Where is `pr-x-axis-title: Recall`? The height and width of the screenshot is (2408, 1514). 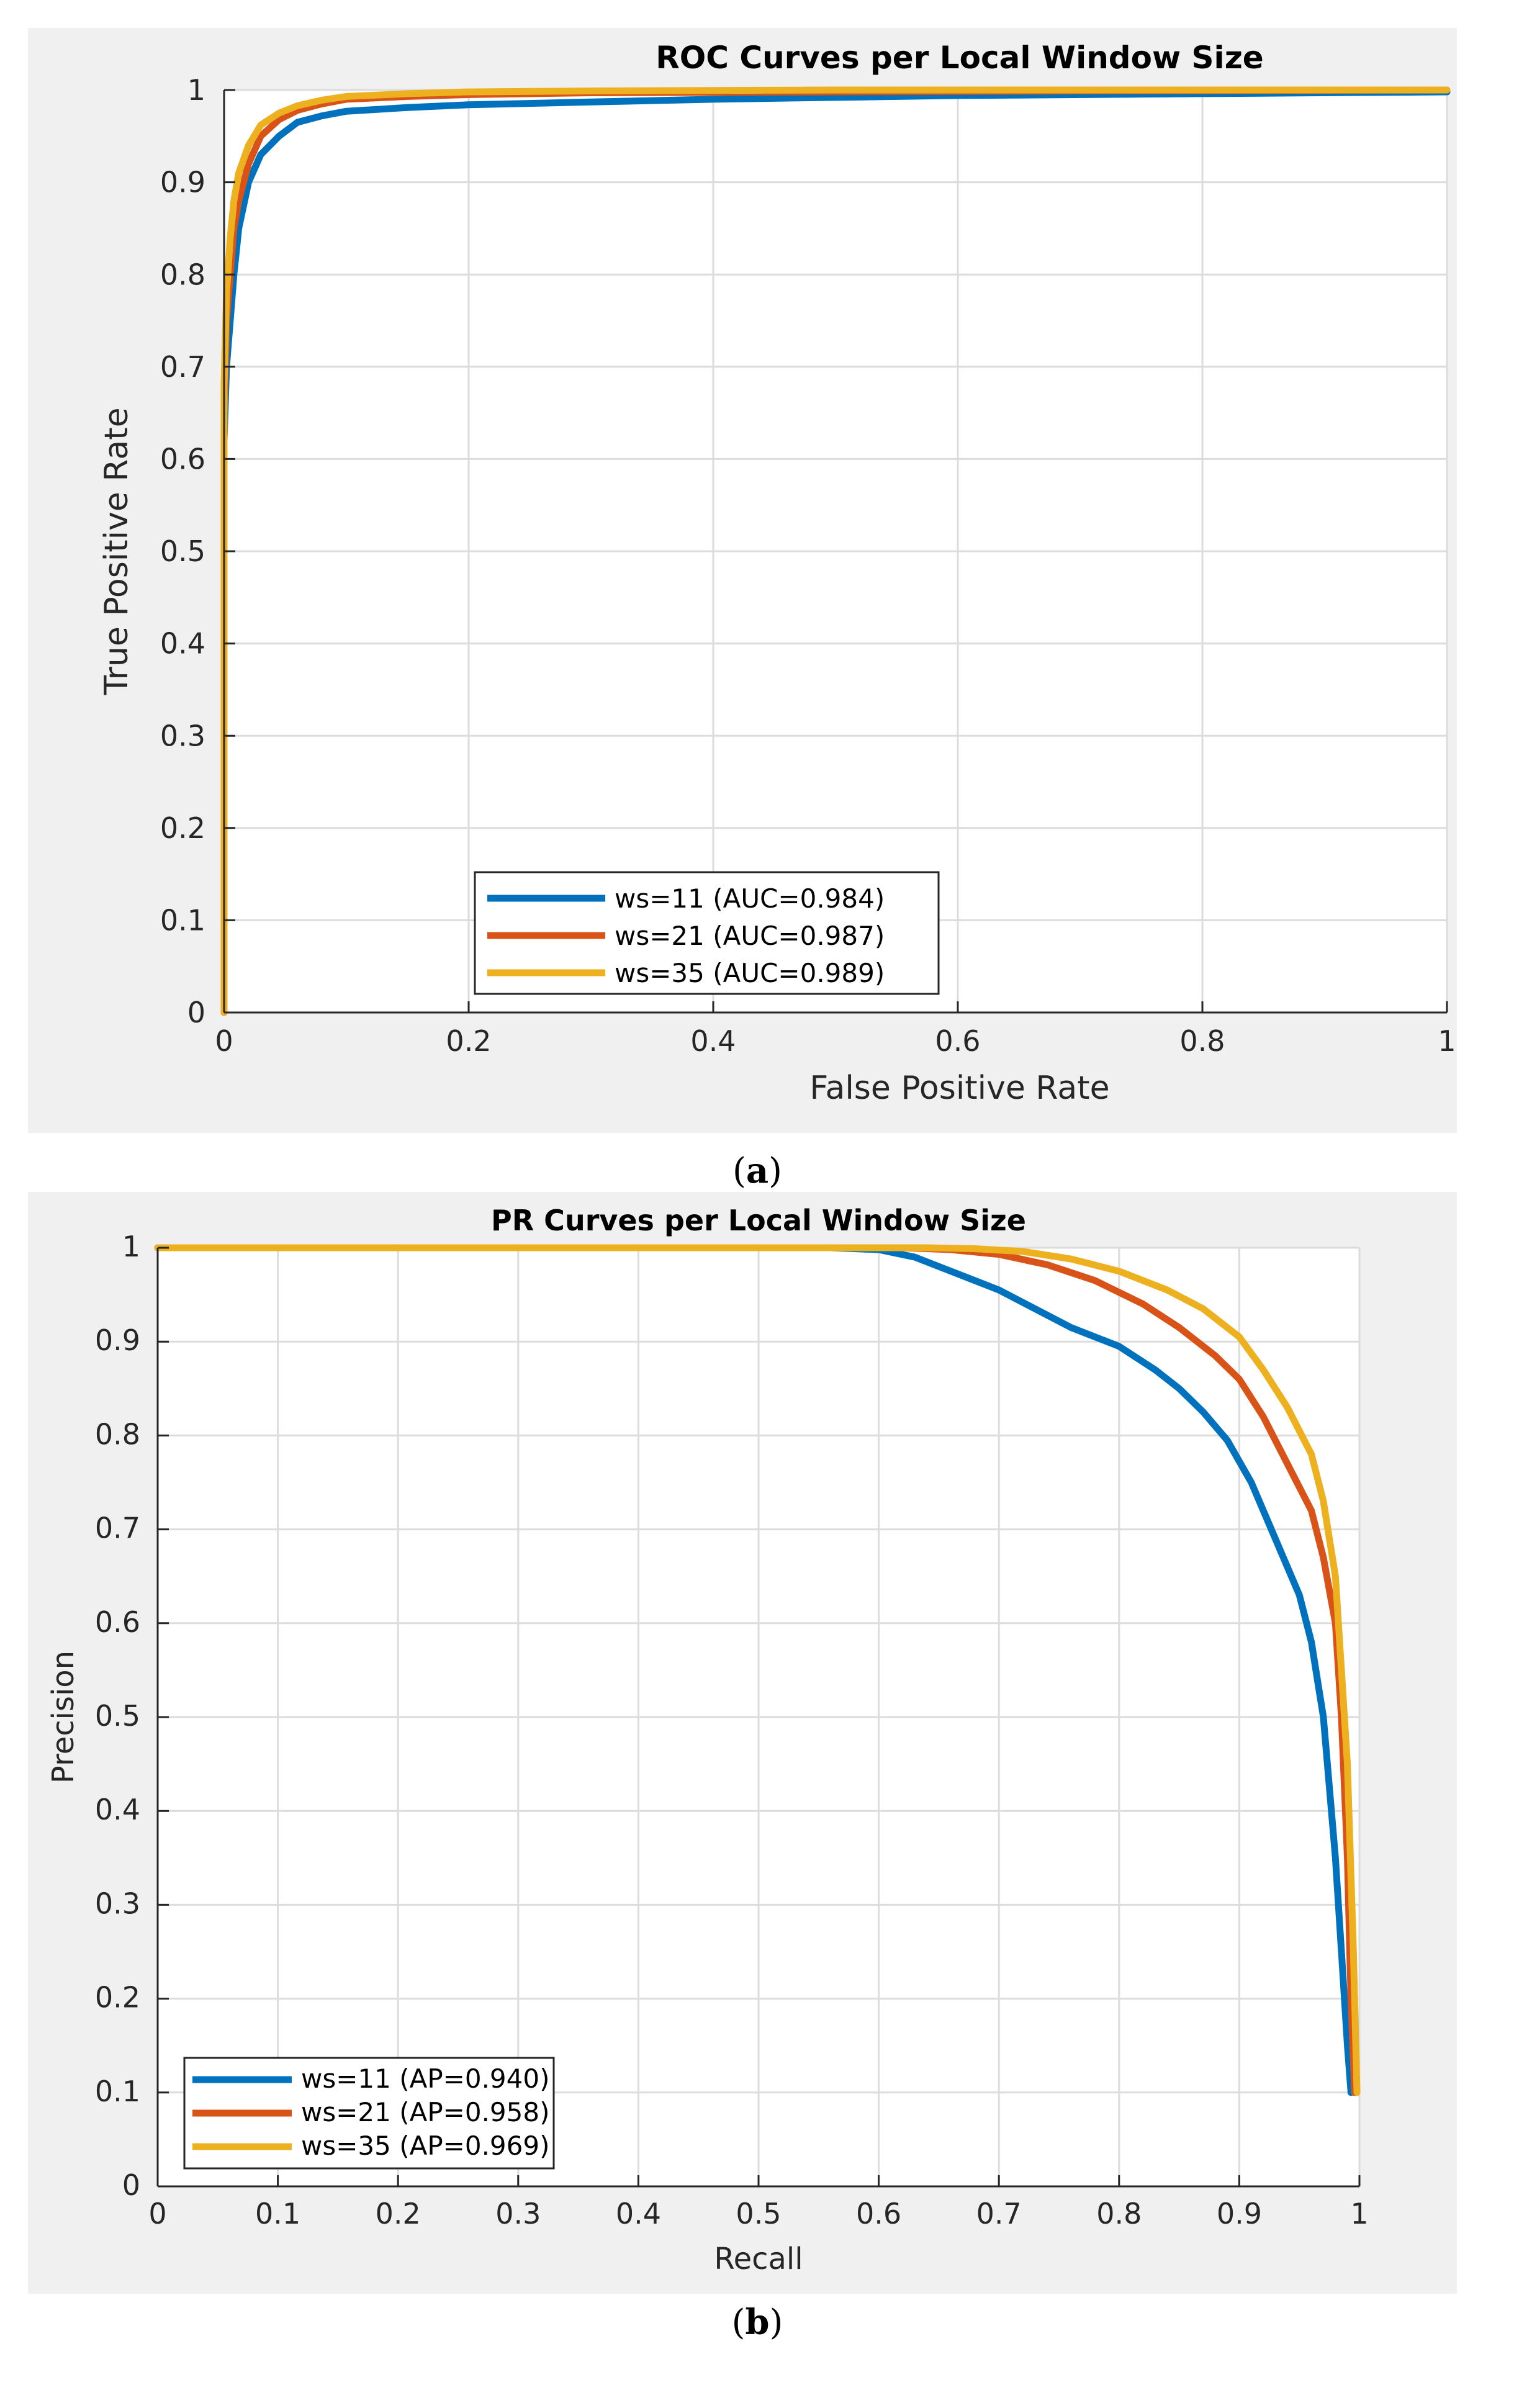 pr-x-axis-title: Recall is located at coordinates (759, 2259).